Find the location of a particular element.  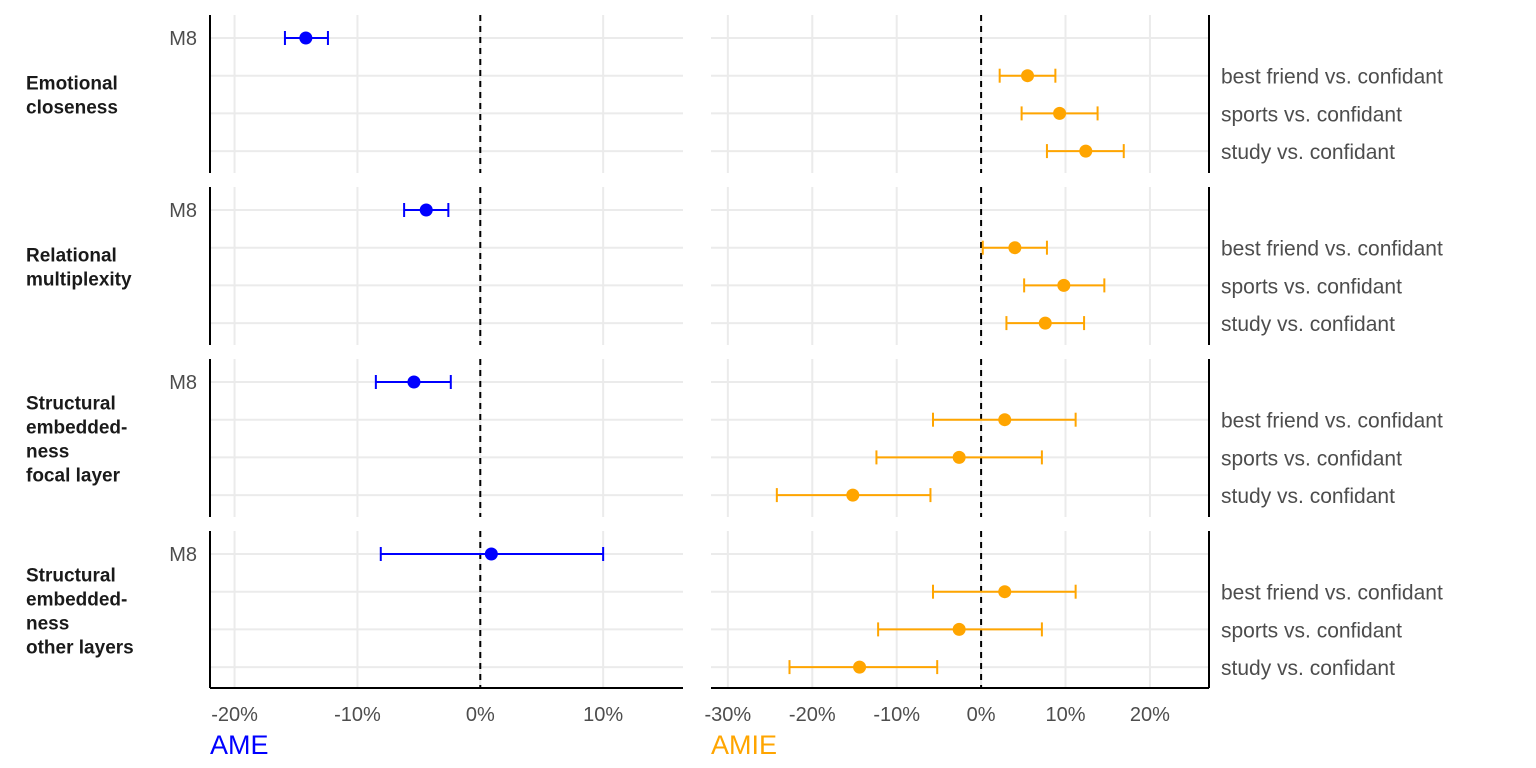

left-x-tick-label: -10% is located at coordinates (357, 715).